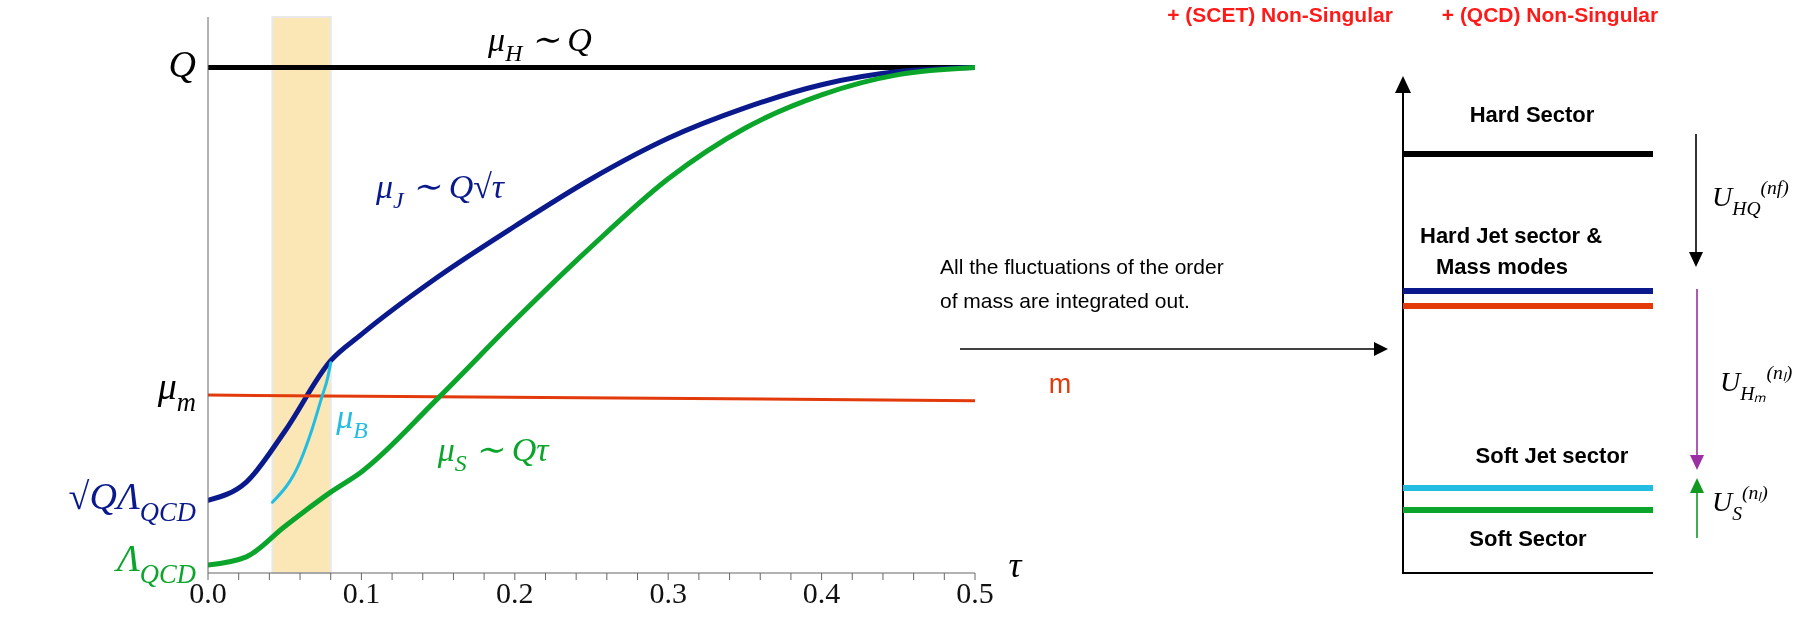  Describe the element at coordinates (515, 593) in the screenshot. I see `x-tick-label: 0.2` at that location.